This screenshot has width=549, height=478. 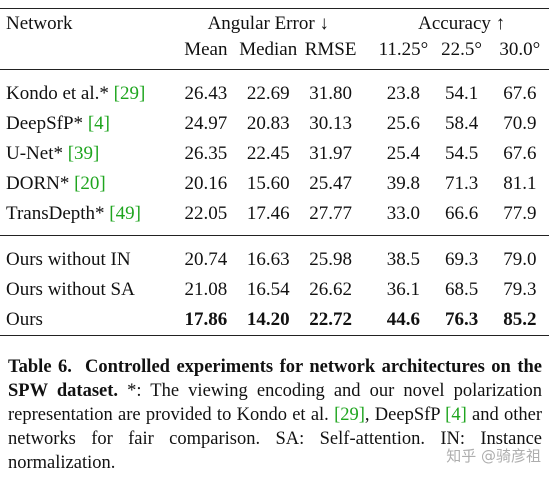 I want to click on network-name: U-Net* [39], so click(x=53, y=153).